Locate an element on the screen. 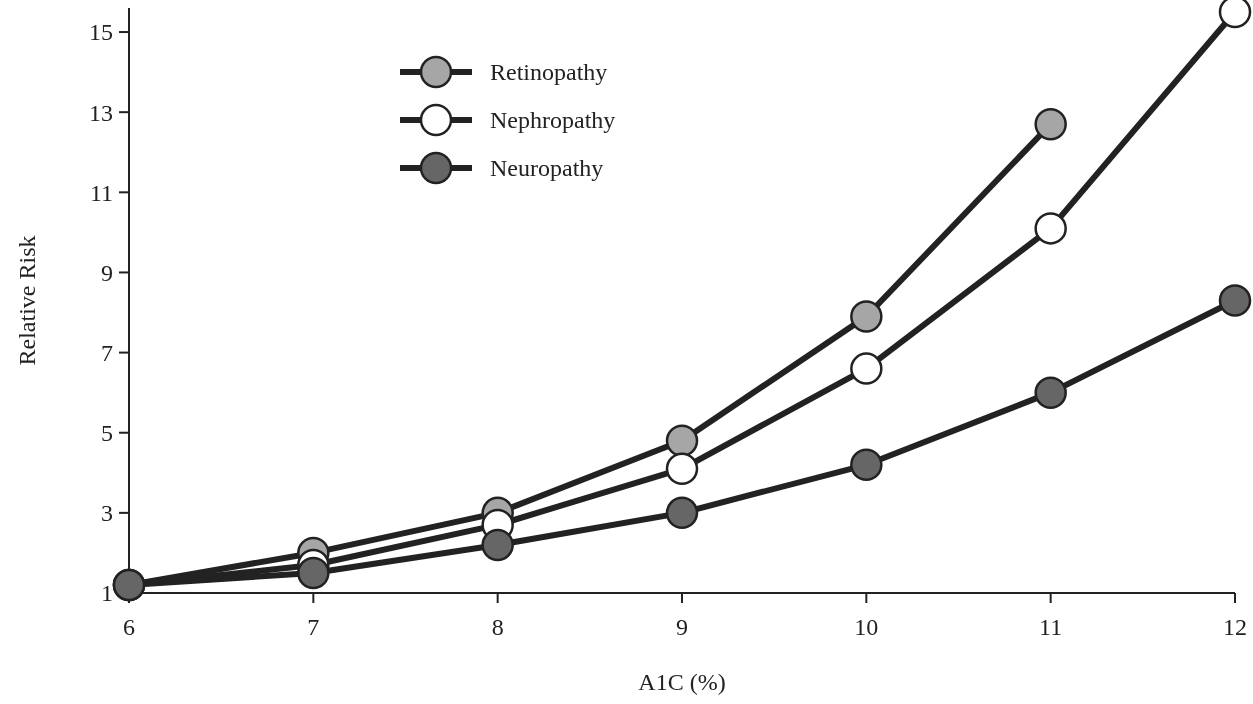  x-tick-label: 12 is located at coordinates (1235, 627).